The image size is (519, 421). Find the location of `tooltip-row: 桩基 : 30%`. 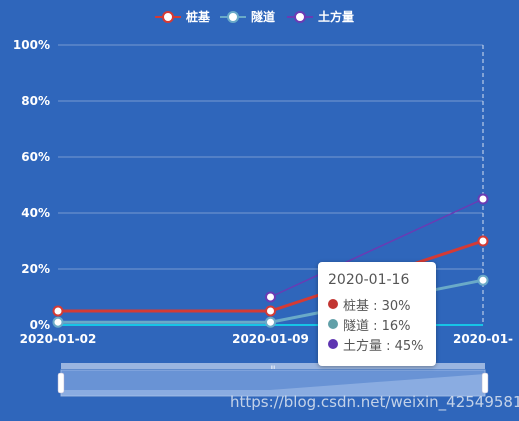

tooltip-row: 桩基 : 30% is located at coordinates (377, 304).